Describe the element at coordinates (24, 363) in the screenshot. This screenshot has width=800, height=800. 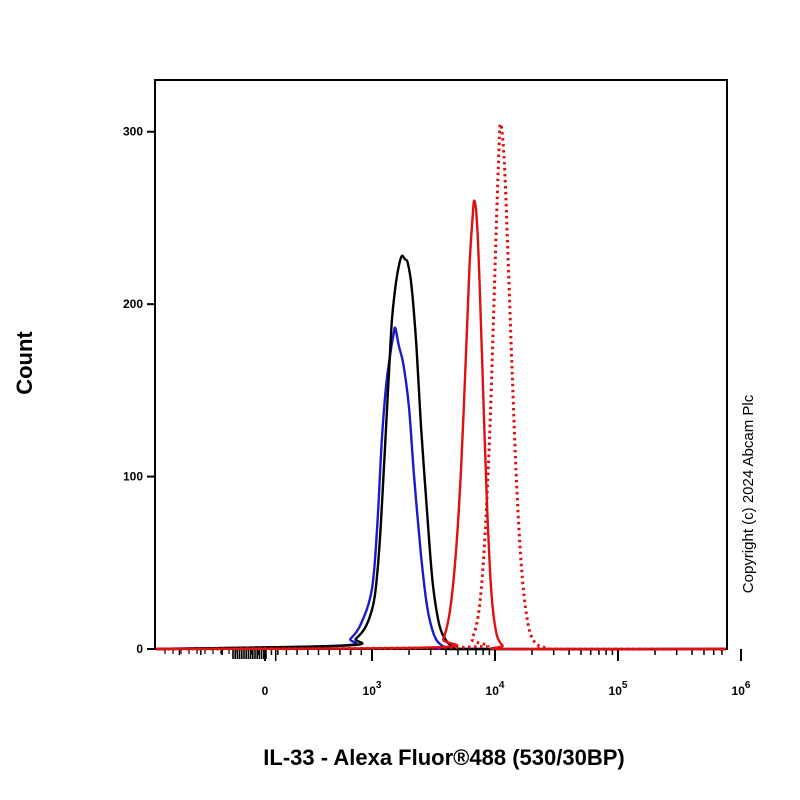
I see `y-axis-title: Count` at that location.